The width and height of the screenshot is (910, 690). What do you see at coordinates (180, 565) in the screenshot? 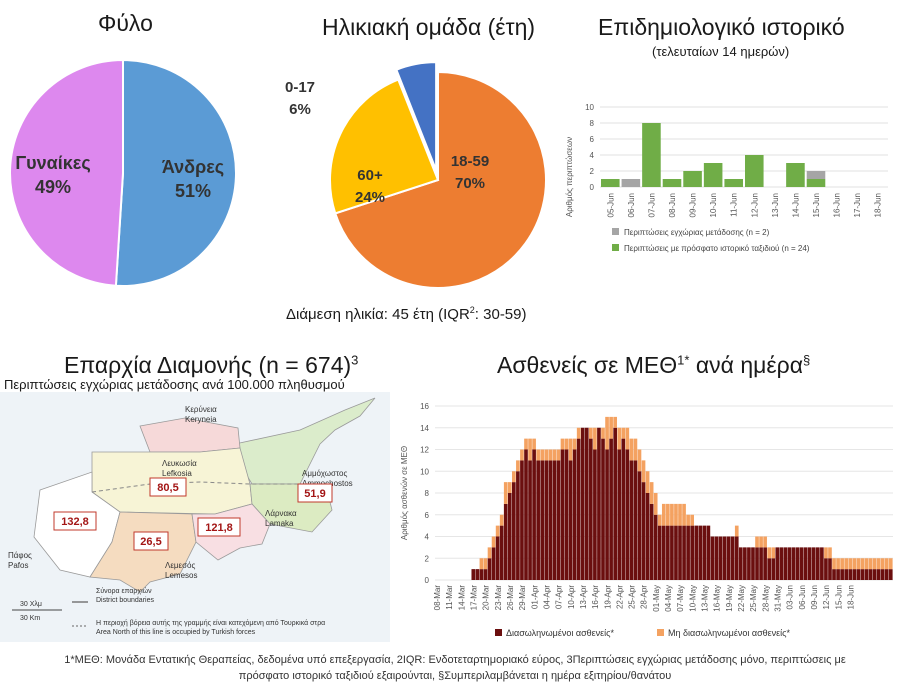
I see `town-lemesos-gr: Λεμεσός` at bounding box center [180, 565].